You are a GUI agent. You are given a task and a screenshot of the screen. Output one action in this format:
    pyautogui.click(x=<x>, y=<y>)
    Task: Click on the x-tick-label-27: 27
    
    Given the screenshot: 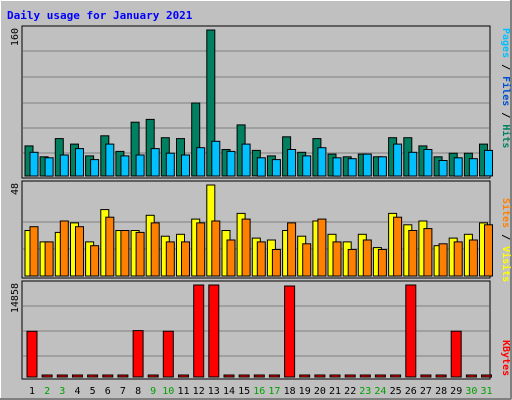 What is the action you would take?
    pyautogui.click(x=426, y=391)
    